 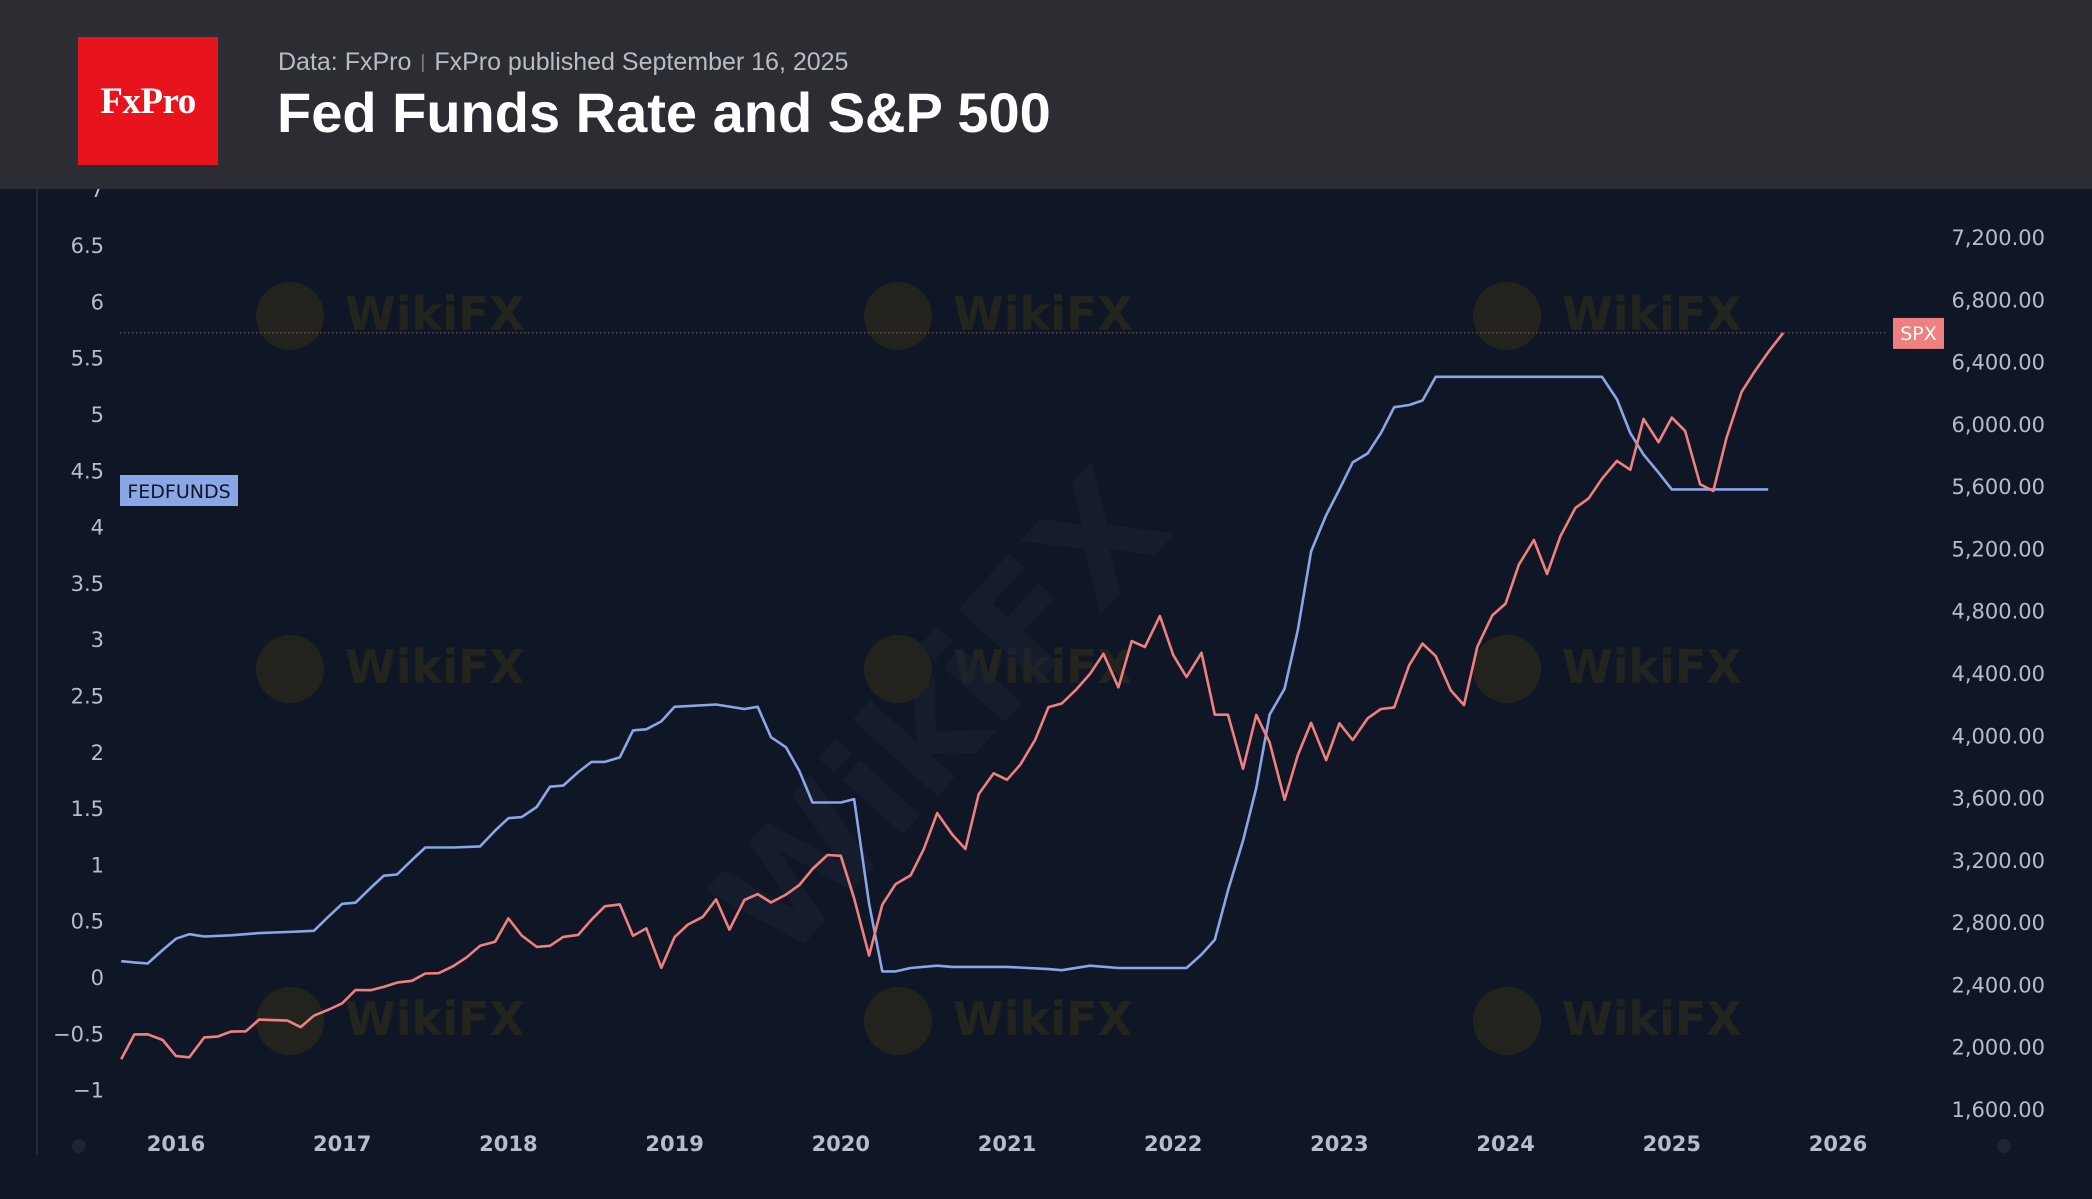 What do you see at coordinates (1838, 1144) in the screenshot?
I see `x-tick-label: 2026` at bounding box center [1838, 1144].